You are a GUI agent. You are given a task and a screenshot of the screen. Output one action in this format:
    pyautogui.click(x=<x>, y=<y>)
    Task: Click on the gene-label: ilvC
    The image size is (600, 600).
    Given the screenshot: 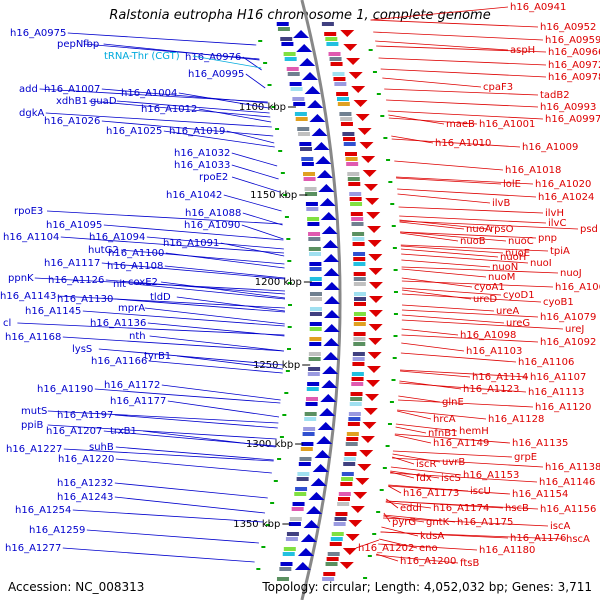 What is the action you would take?
    pyautogui.click(x=557, y=223)
    